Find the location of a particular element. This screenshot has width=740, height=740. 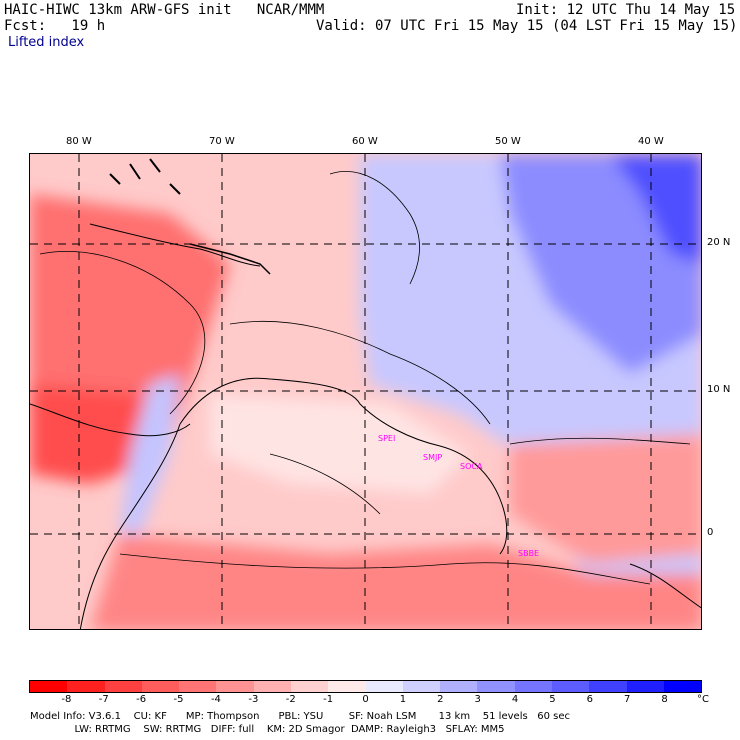

lon-label-70w: 70 W is located at coordinates (222, 141).